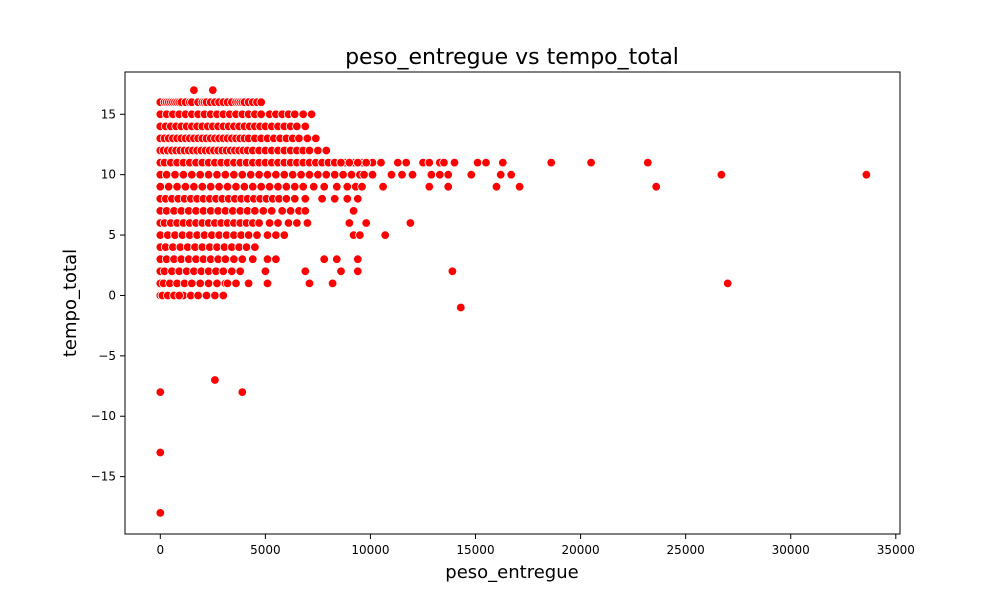 The height and width of the screenshot is (600, 1000). Describe the element at coordinates (791, 550) in the screenshot. I see `x-tick-label: 30000` at that location.